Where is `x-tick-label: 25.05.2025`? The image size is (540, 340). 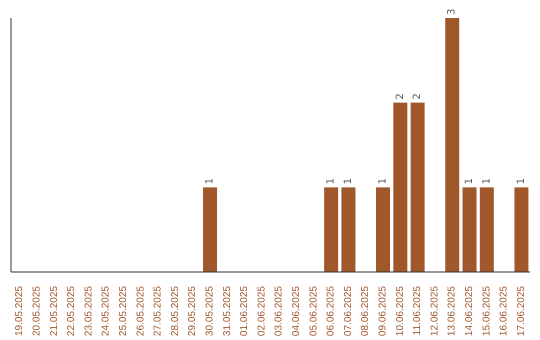
x-tick-label: 25.05.2025 is located at coordinates (123, 311).